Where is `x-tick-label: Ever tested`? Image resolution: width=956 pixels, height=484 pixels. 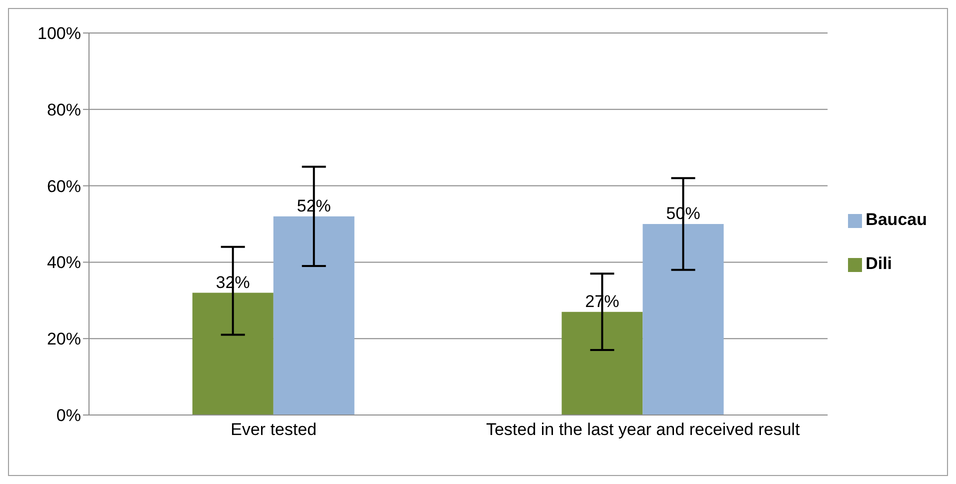 x-tick-label: Ever tested is located at coordinates (273, 430).